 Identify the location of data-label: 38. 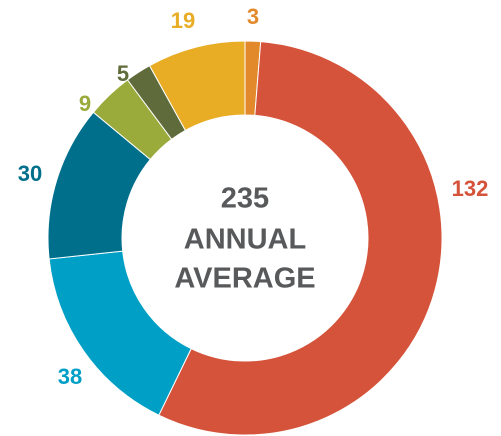
(70, 376).